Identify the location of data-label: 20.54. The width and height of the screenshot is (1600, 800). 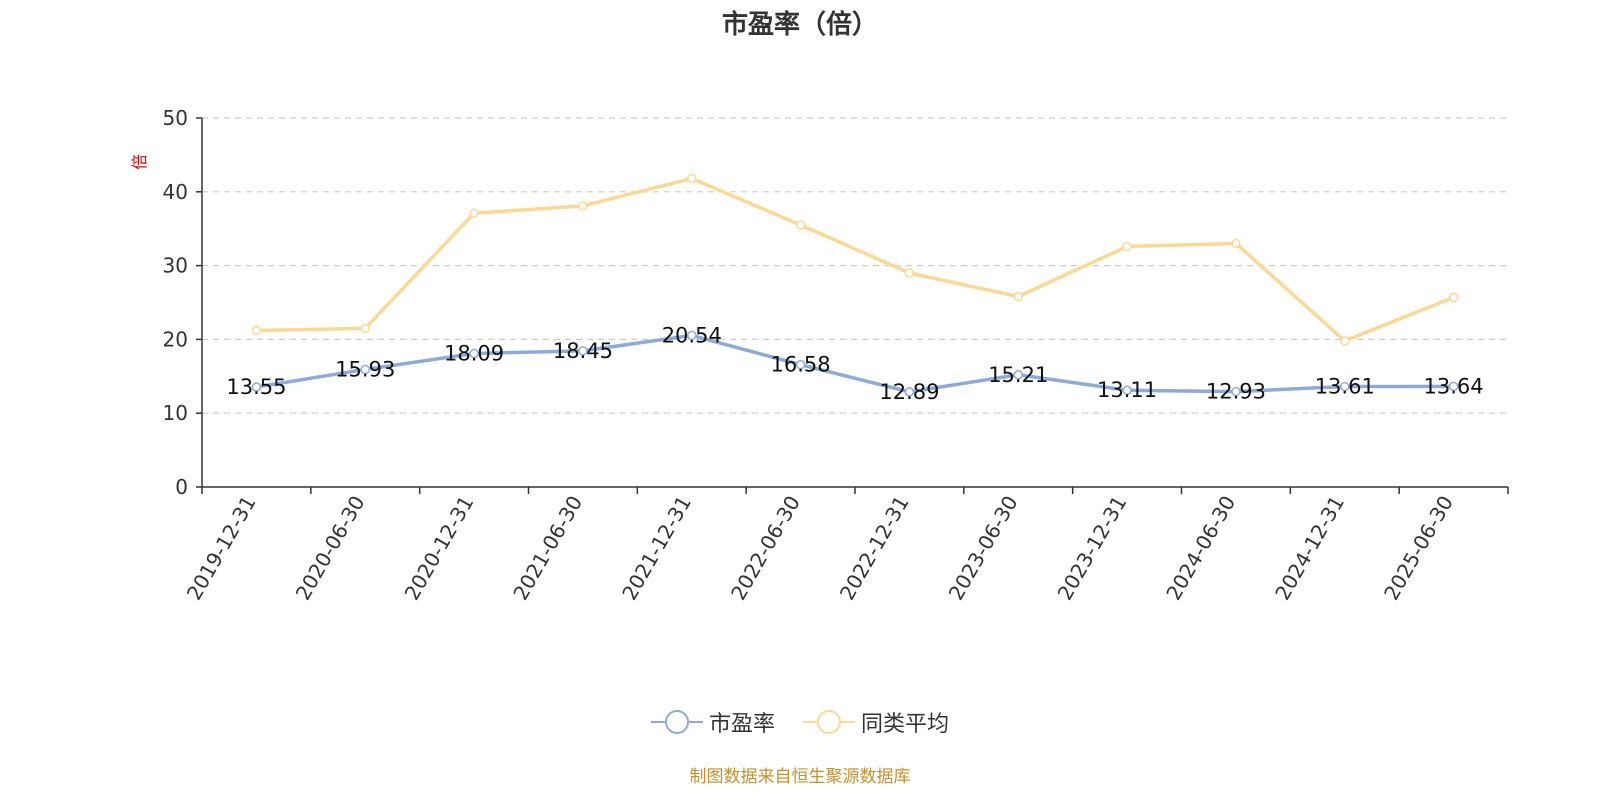
(692, 335).